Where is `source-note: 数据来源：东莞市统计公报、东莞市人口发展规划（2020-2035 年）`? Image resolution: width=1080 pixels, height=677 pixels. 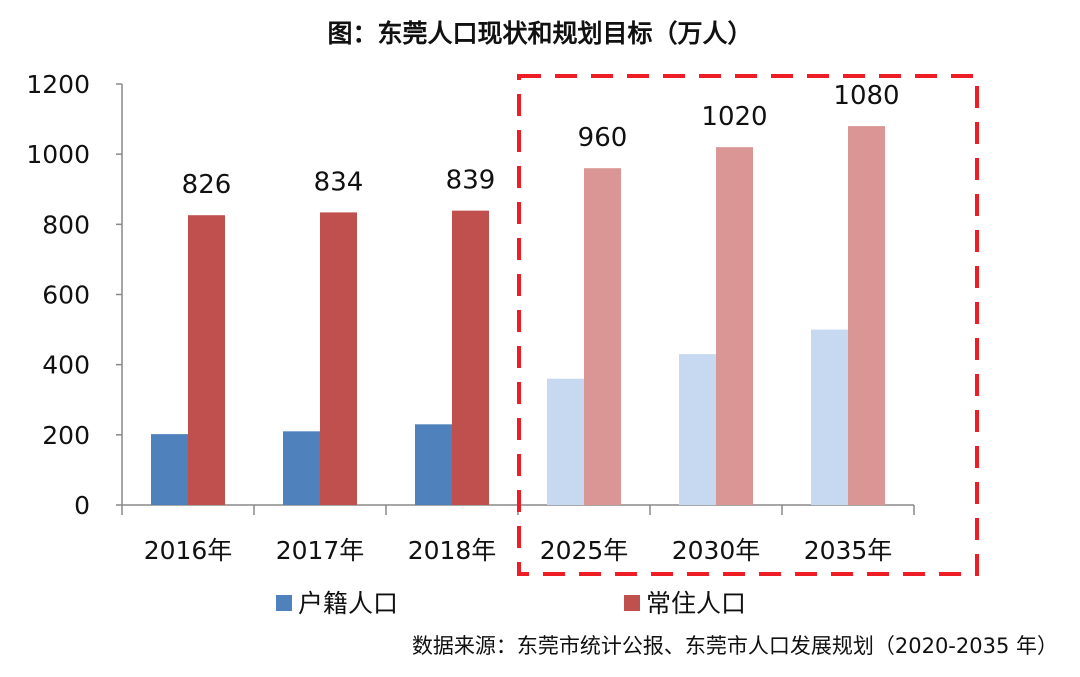
source-note: 数据来源：东莞市统计公报、东莞市人口发展规划（2020-2035 年） is located at coordinates (734, 646).